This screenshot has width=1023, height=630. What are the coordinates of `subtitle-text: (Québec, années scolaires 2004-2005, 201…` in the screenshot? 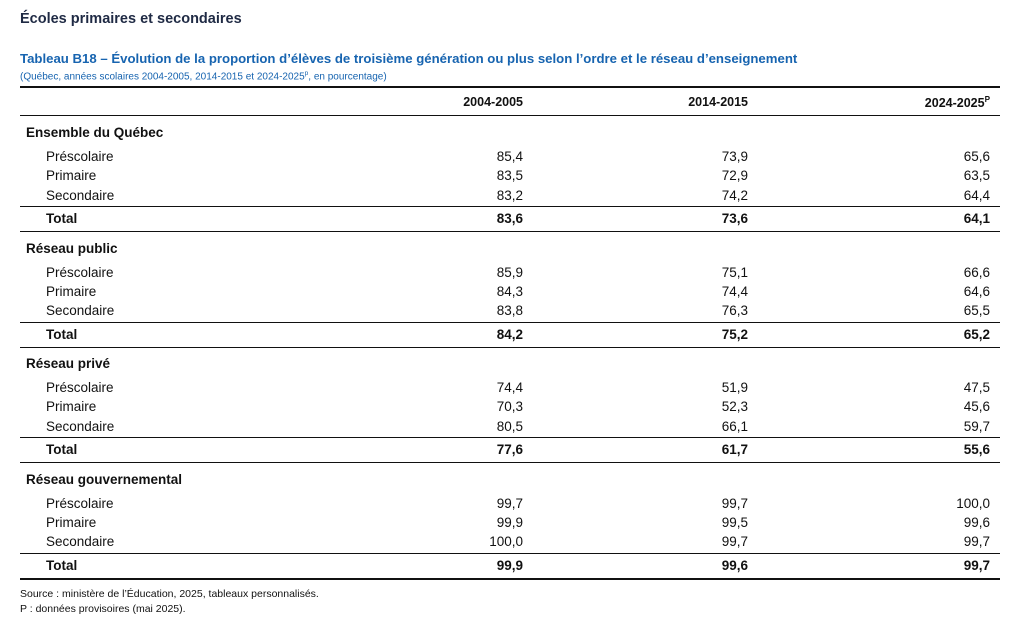 It's located at (162, 77).